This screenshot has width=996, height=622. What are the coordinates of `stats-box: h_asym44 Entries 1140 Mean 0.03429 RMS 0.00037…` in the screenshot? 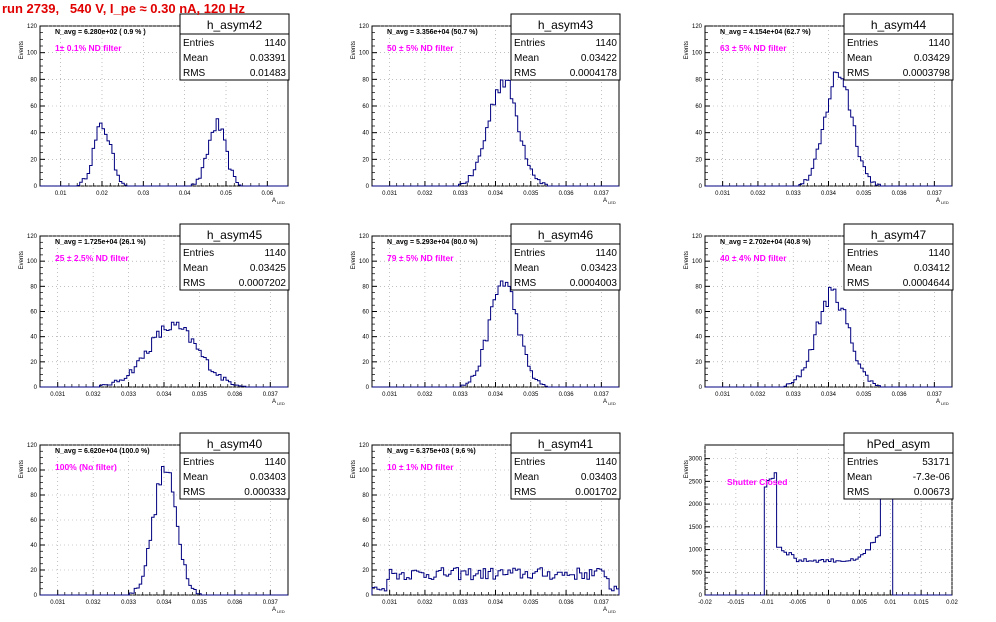 It's located at (898, 47).